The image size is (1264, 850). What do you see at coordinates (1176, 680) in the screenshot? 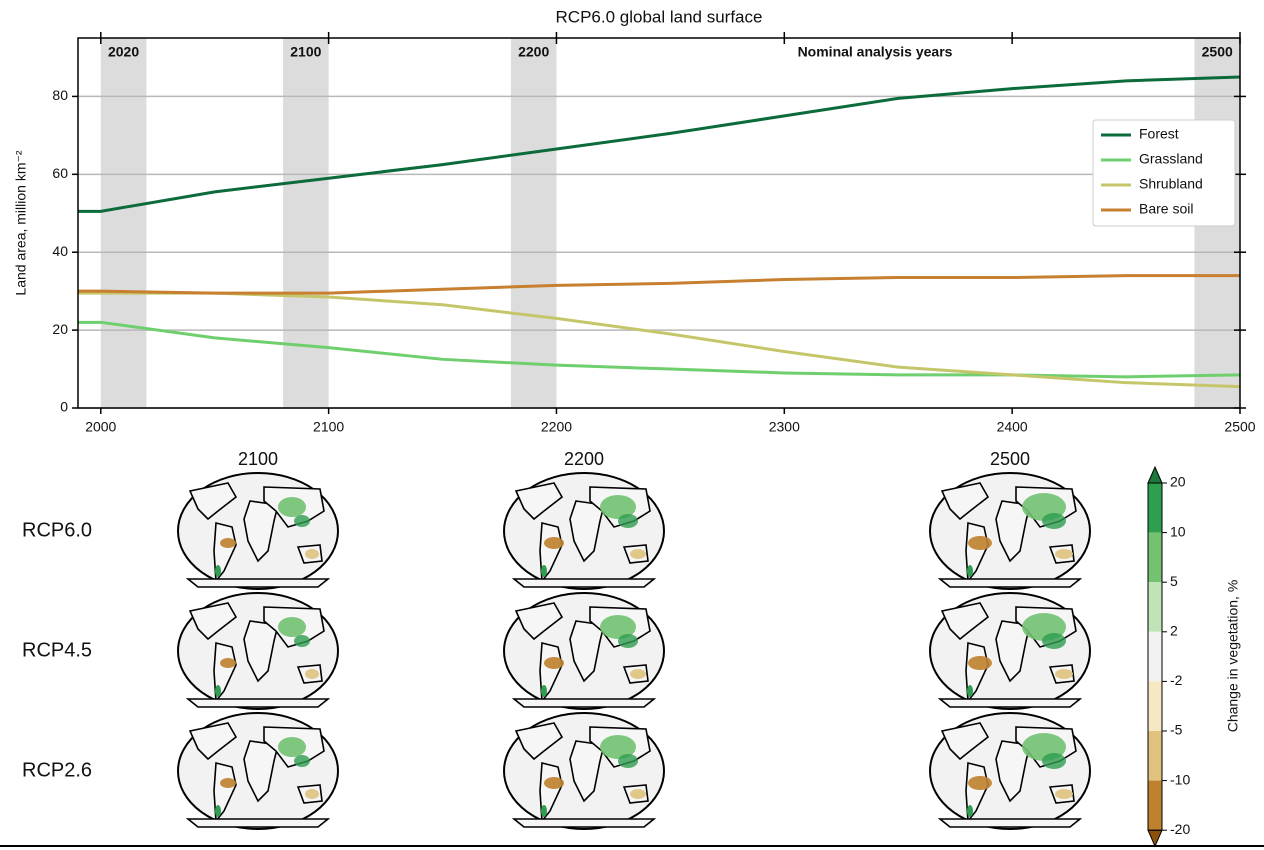
I see `colorbar-tick-label: -2` at bounding box center [1176, 680].